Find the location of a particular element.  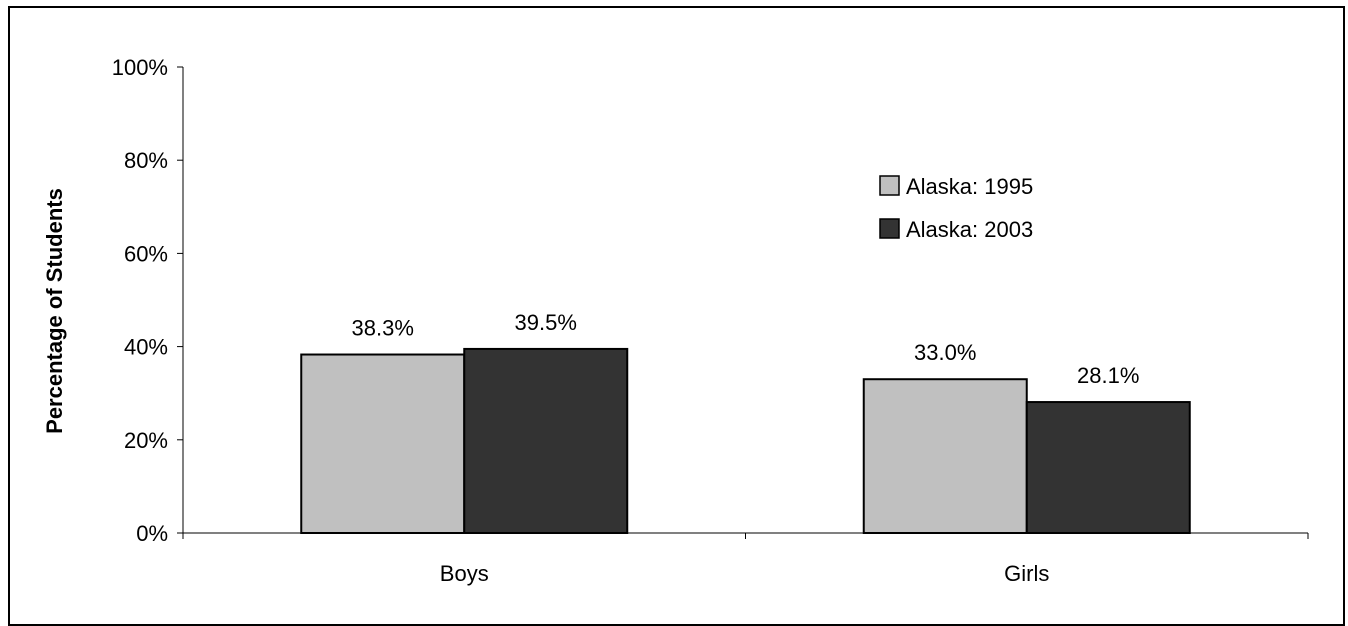

x-axis: Boys Girls is located at coordinates (745, 559).